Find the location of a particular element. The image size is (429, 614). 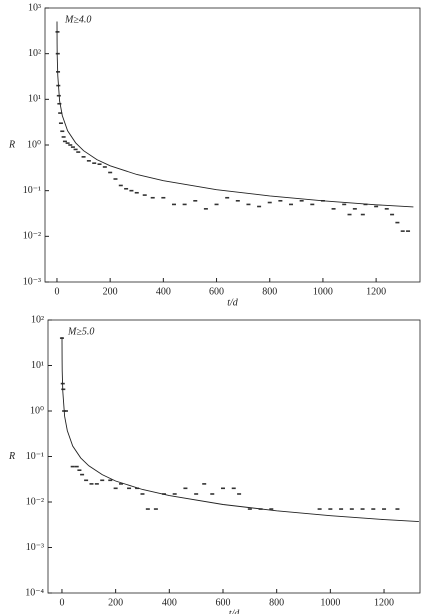

y-tick-label: 10² is located at coordinates (37, 319).